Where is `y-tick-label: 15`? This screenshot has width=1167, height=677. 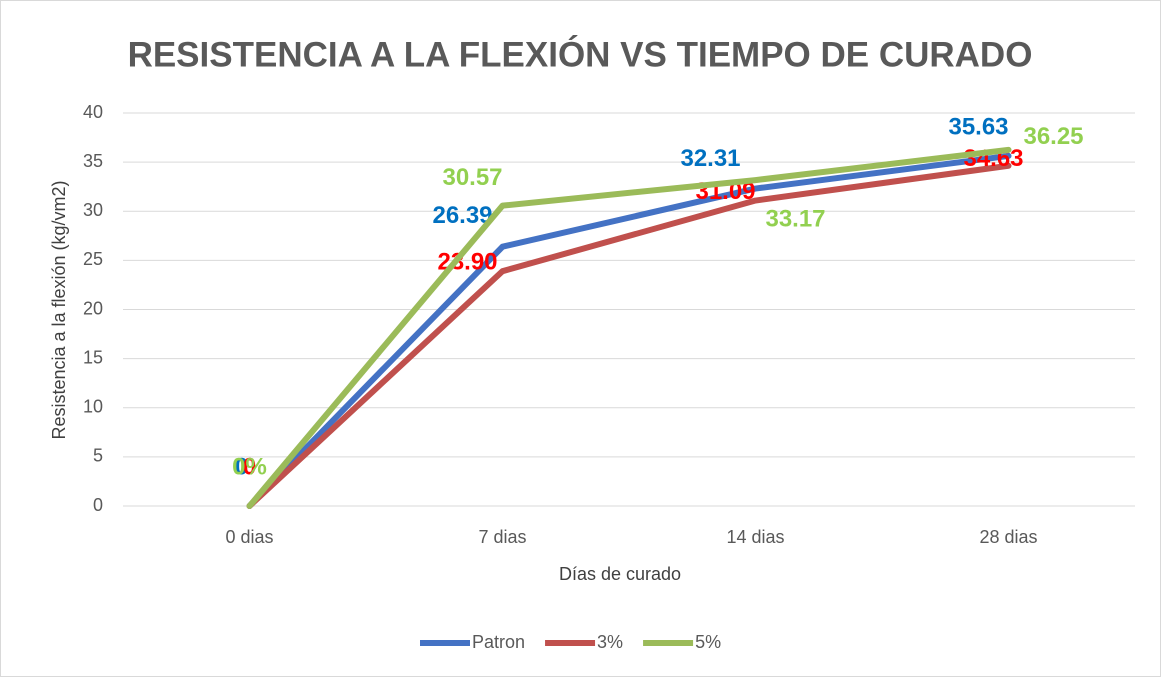 y-tick-label: 15 is located at coordinates (93, 357).